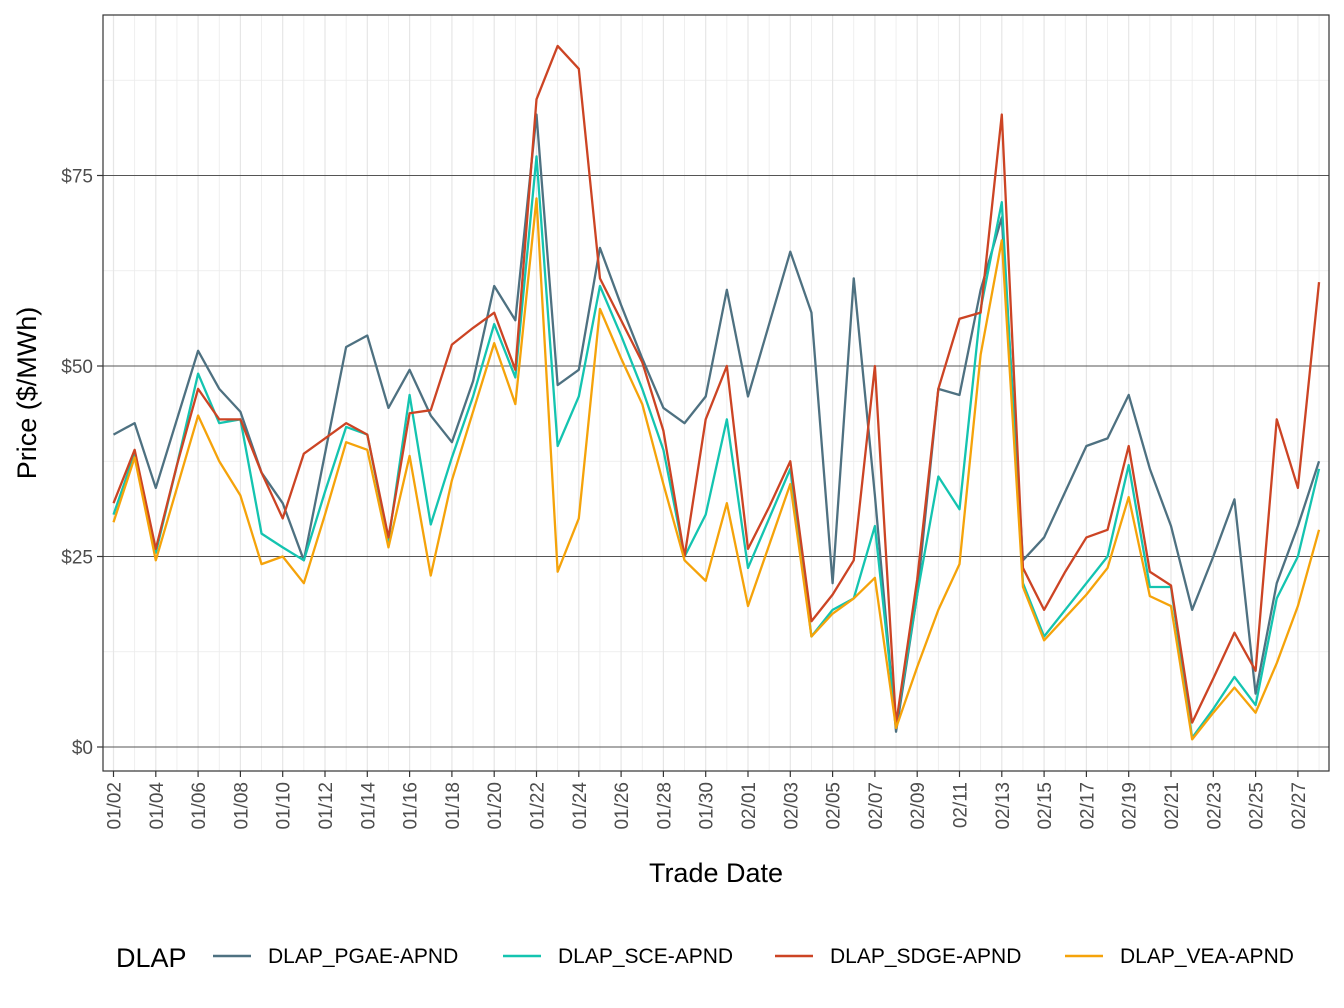  Describe the element at coordinates (77, 367) in the screenshot. I see `y-tick-label: $50` at that location.